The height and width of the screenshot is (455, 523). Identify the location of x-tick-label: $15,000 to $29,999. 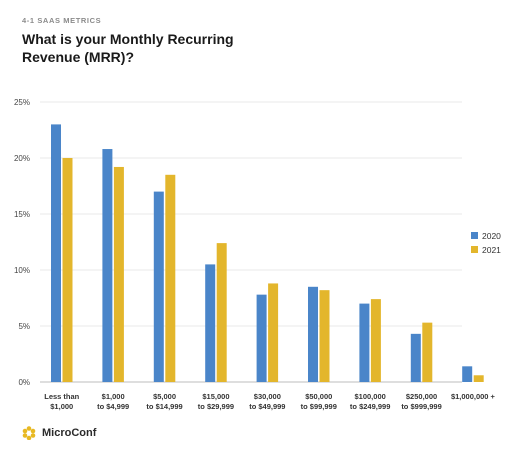
(216, 401).